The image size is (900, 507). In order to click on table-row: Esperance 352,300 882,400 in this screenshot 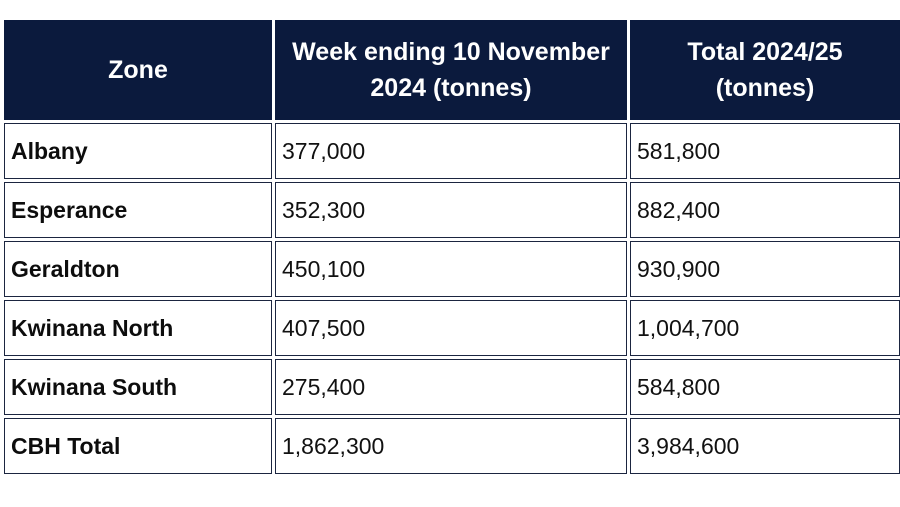, I will do `click(452, 210)`.